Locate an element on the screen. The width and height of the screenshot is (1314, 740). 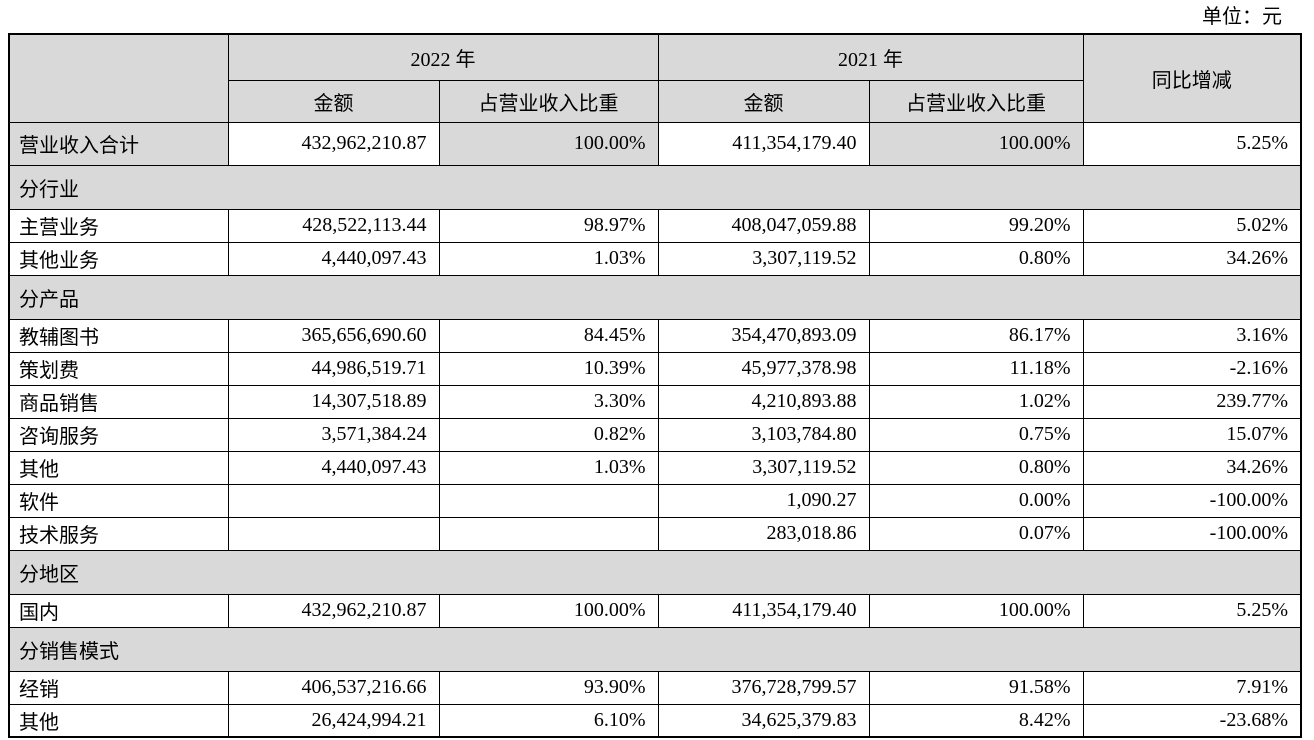
section-label: 分地区 is located at coordinates (655, 572).